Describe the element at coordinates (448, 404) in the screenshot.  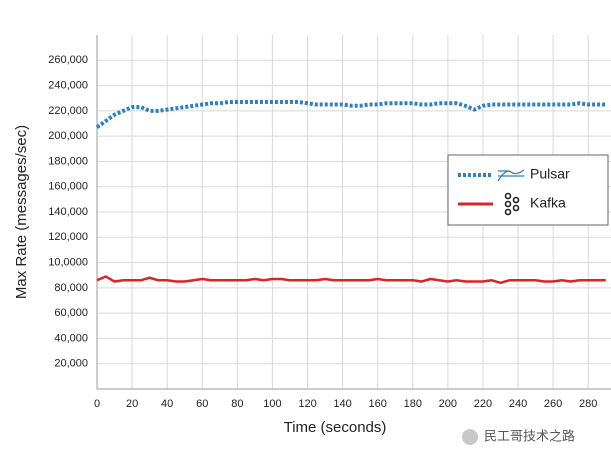
I see `x-tick-label: 200` at that location.